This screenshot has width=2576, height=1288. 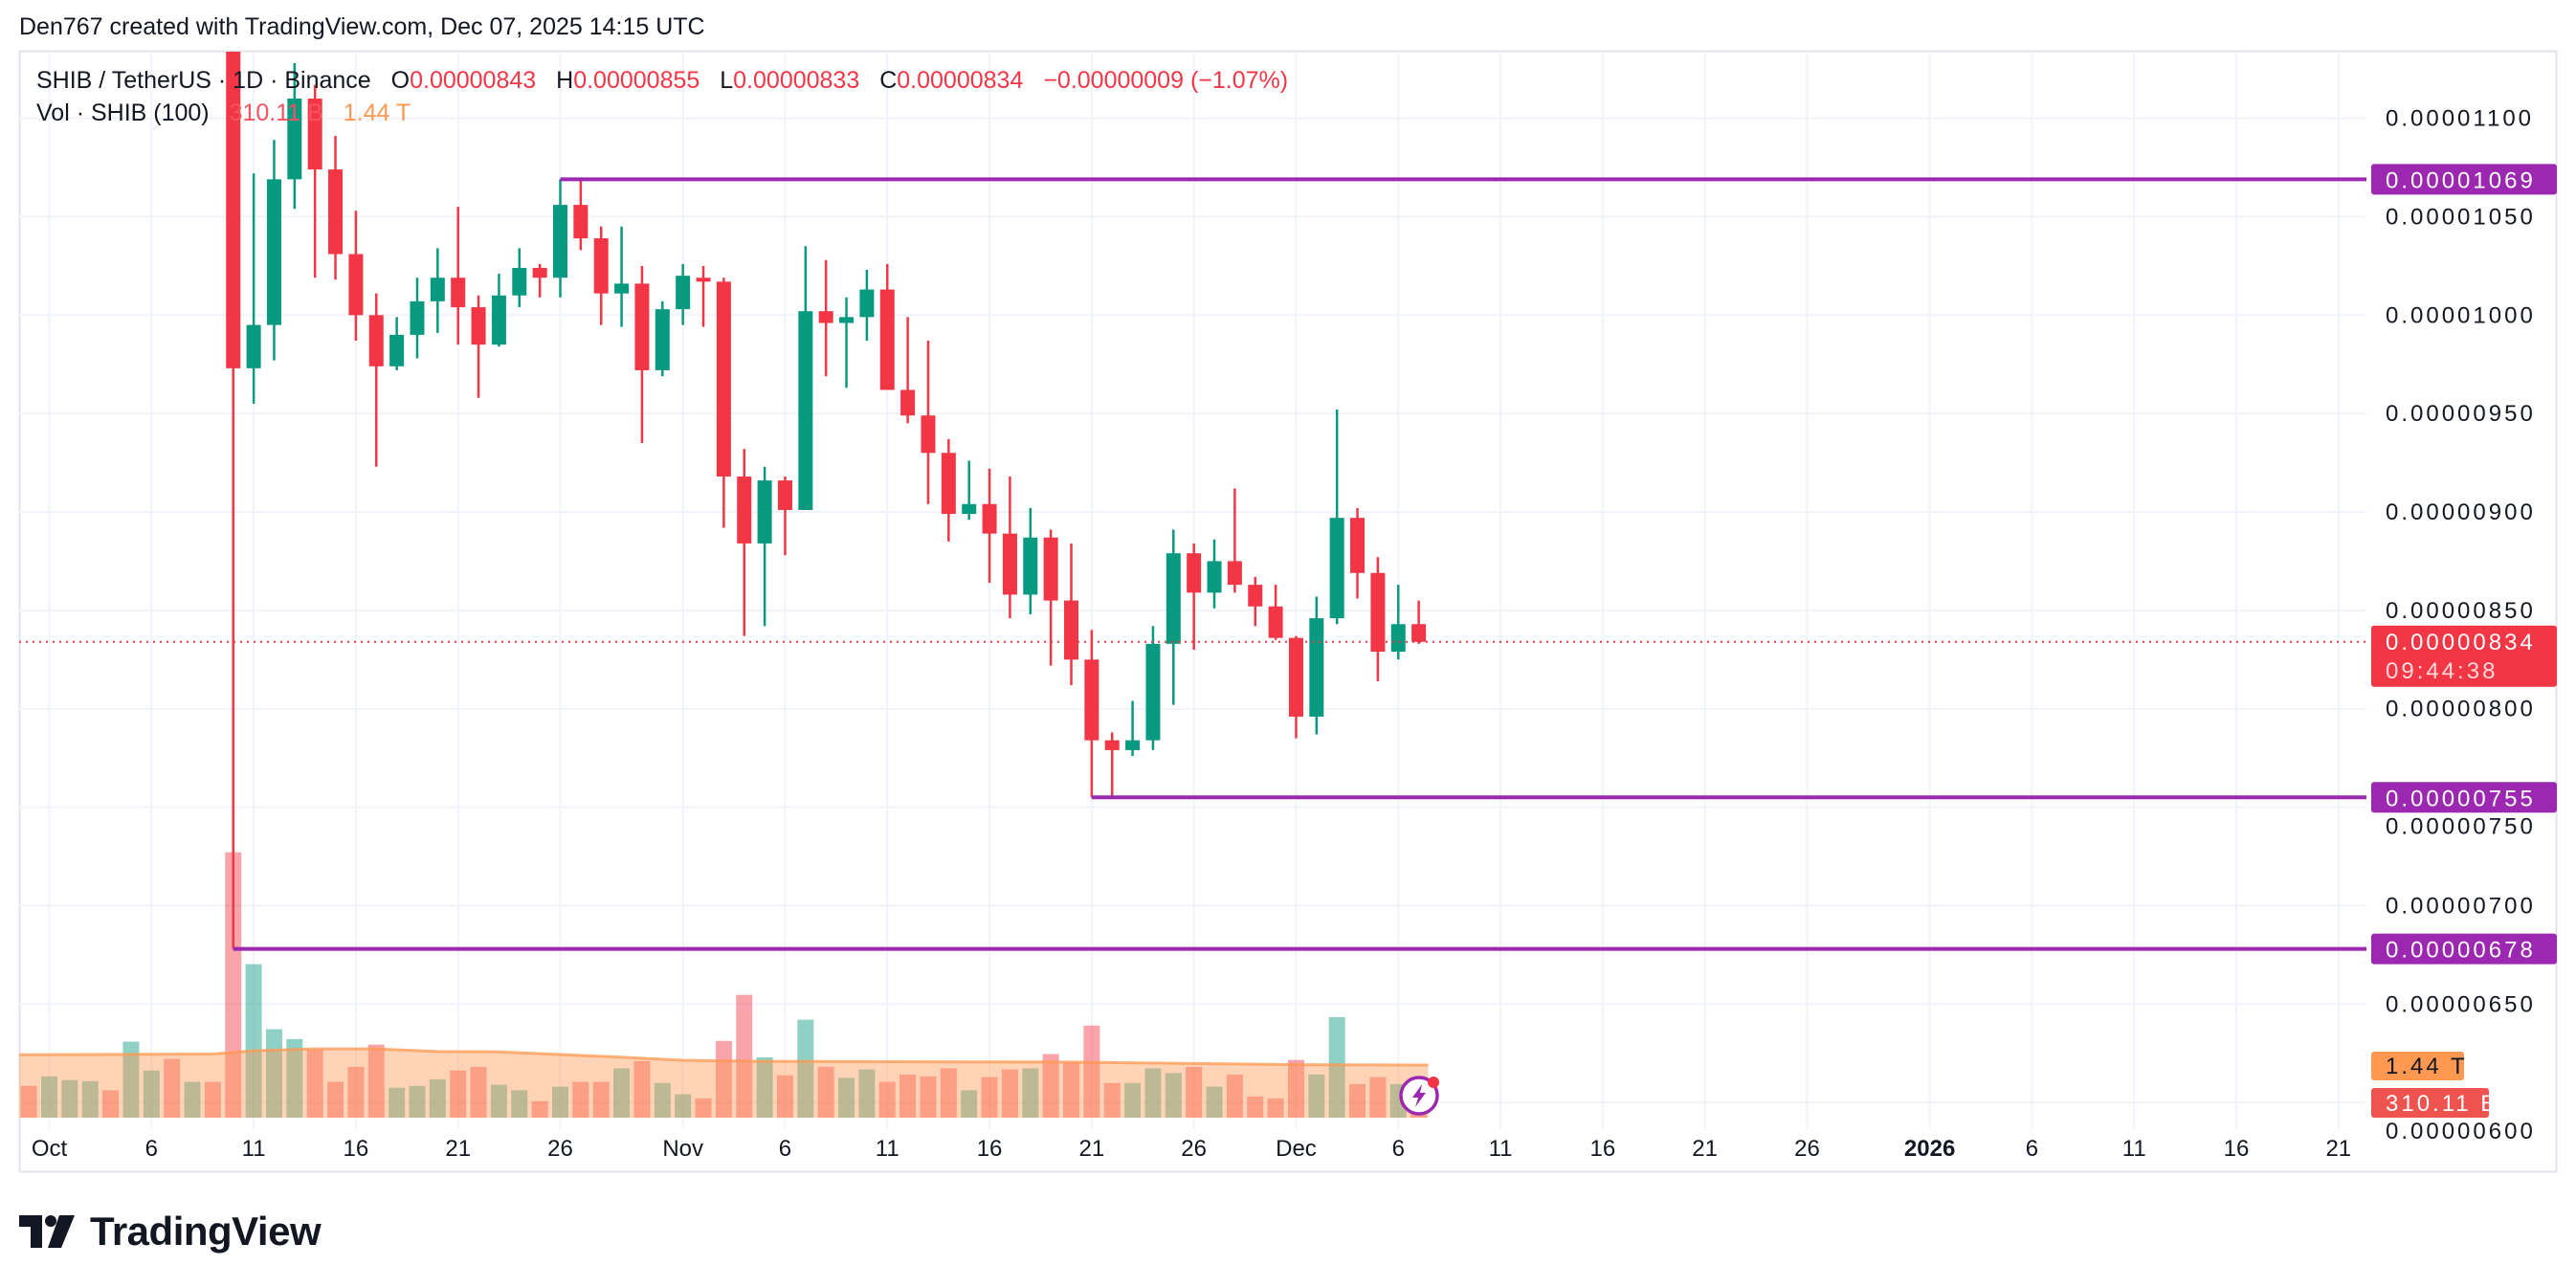 What do you see at coordinates (724, 985) in the screenshot?
I see `volume-bars` at bounding box center [724, 985].